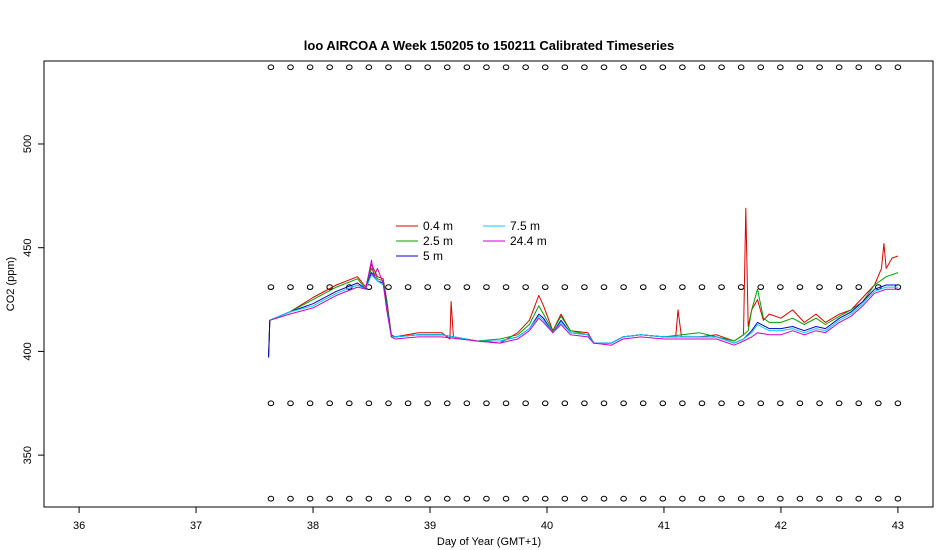  I want to click on x-tick-label: 38, so click(313, 526).